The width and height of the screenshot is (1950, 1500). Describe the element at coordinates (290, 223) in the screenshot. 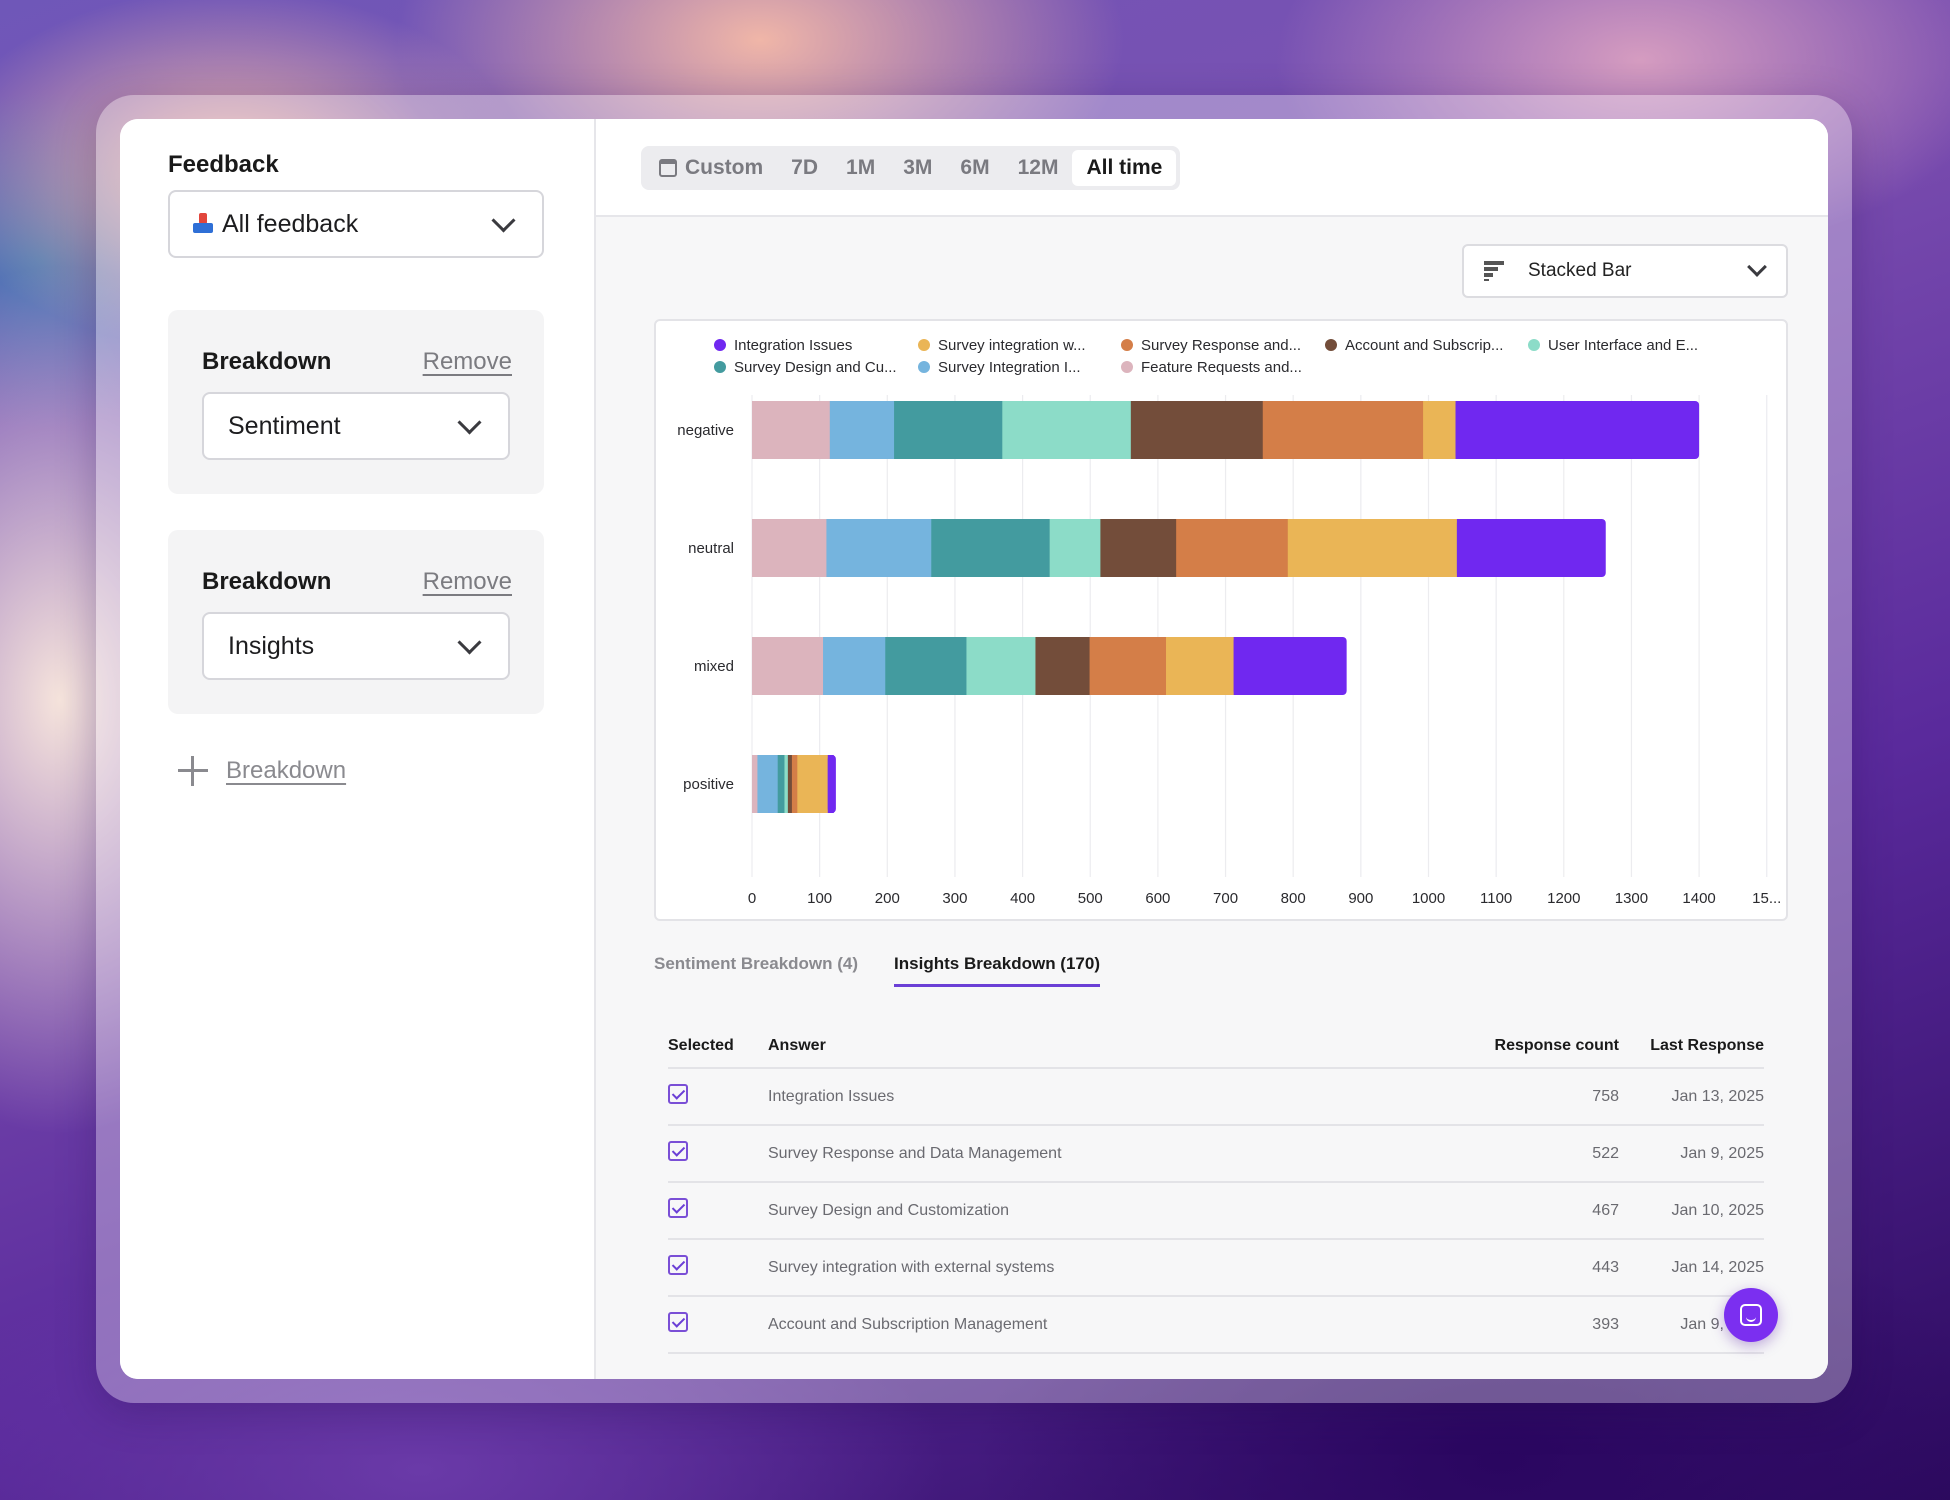

I see `feedback-select-value: All feedback` at that location.